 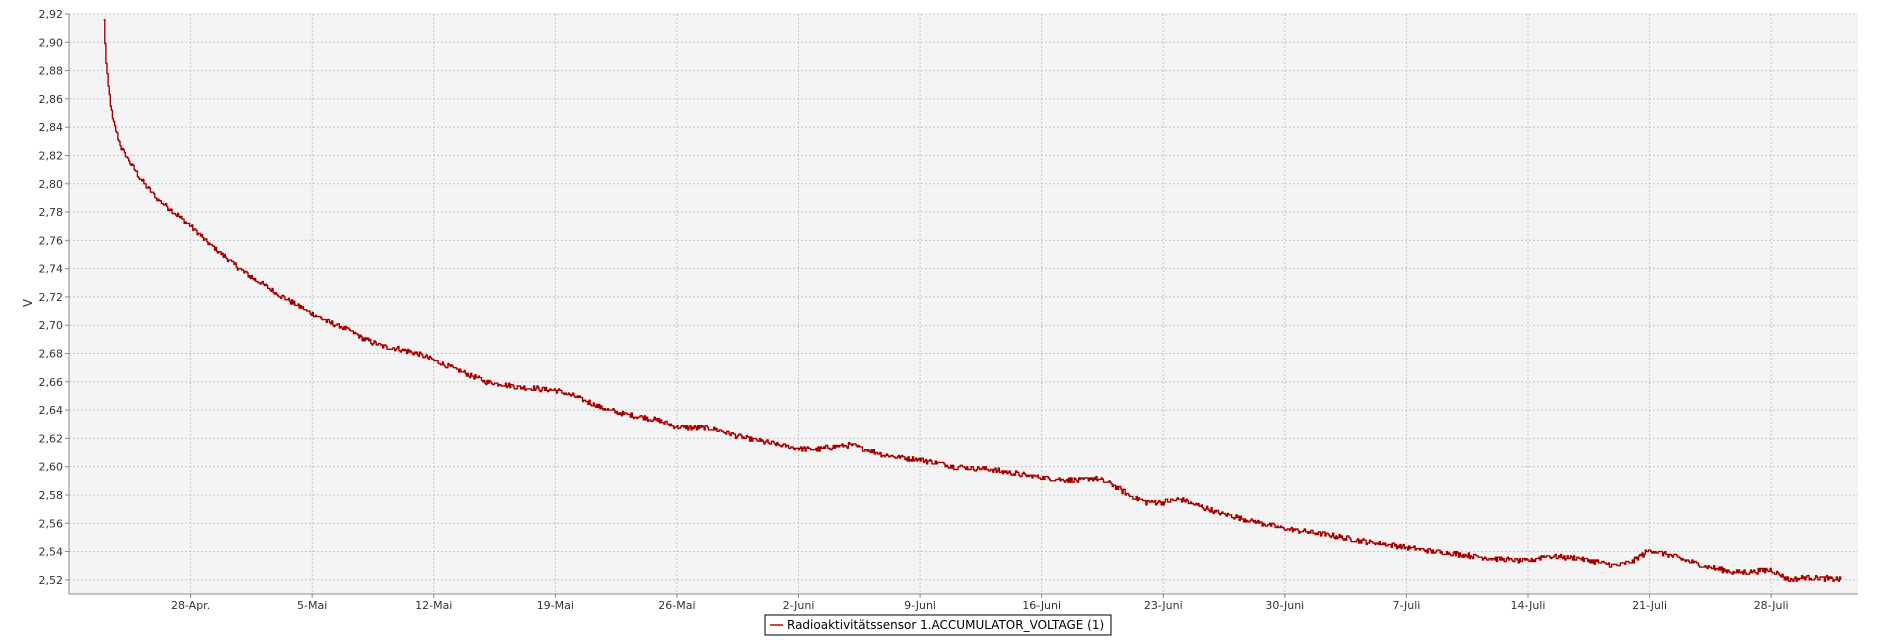 I want to click on x-tick-label: 21-Juli, so click(x=1649, y=605).